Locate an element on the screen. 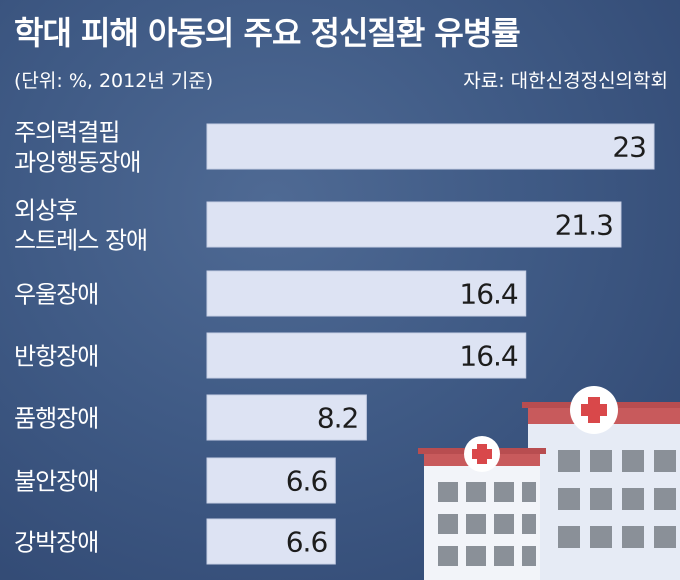 The height and width of the screenshot is (580, 680). category-label-1-0: 외상후 is located at coordinates (45, 211).